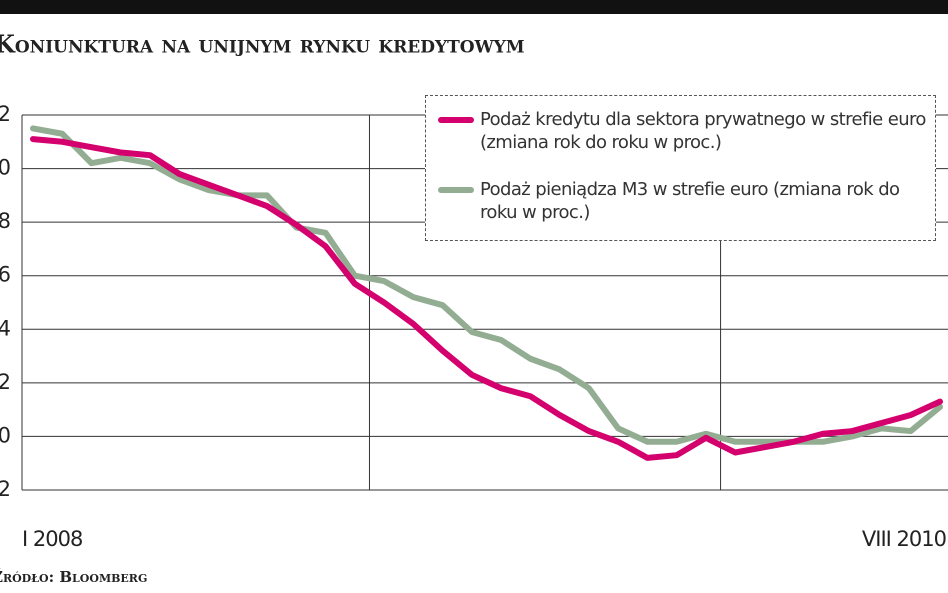 The image size is (948, 593). Describe the element at coordinates (5, 328) in the screenshot. I see `y-tick-label: 4` at that location.